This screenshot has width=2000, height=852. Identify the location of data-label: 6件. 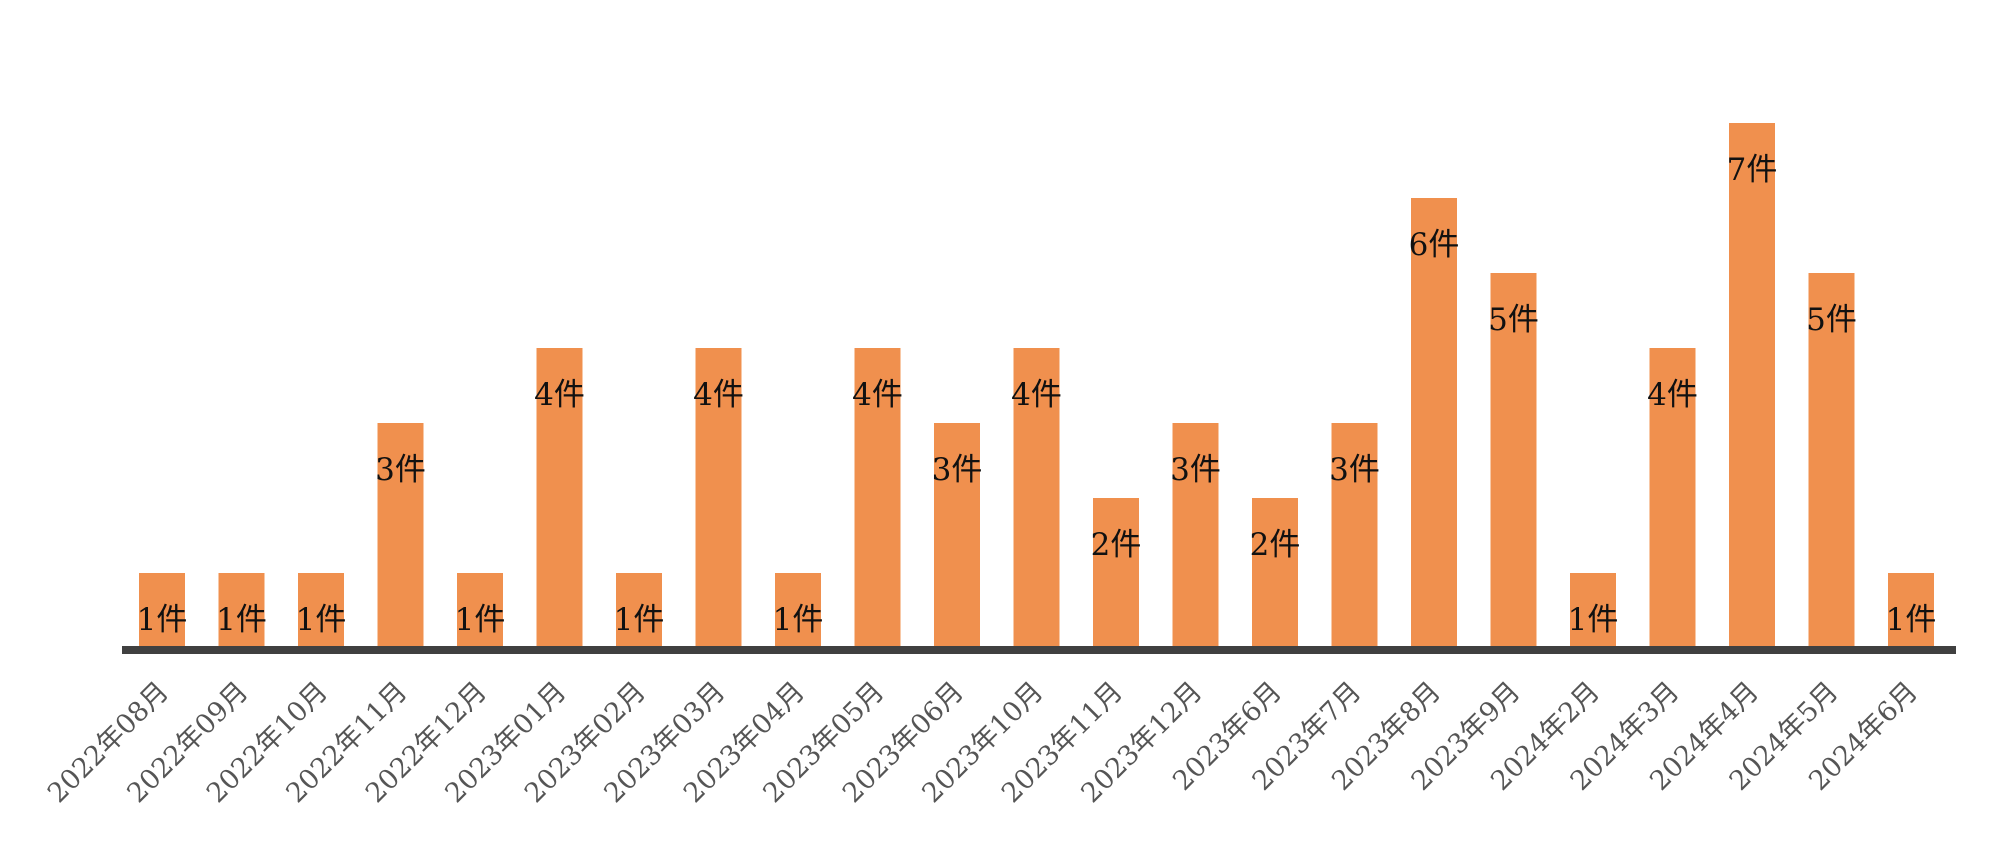
(1434, 245).